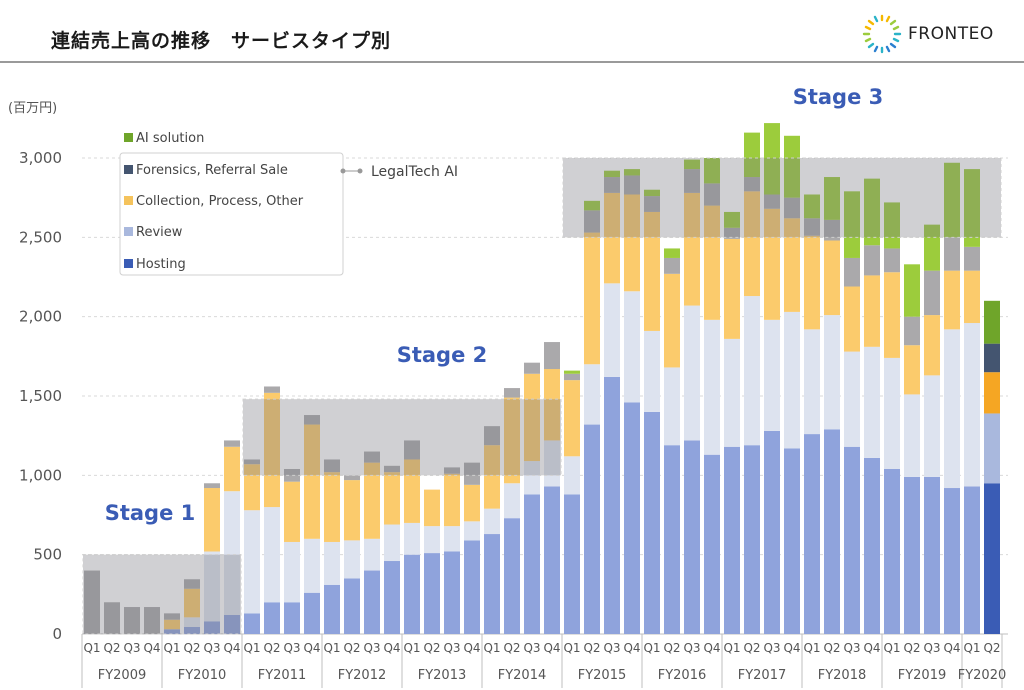 The image size is (1024, 690). I want to click on fiscal-year-label: FY2018, so click(842, 675).